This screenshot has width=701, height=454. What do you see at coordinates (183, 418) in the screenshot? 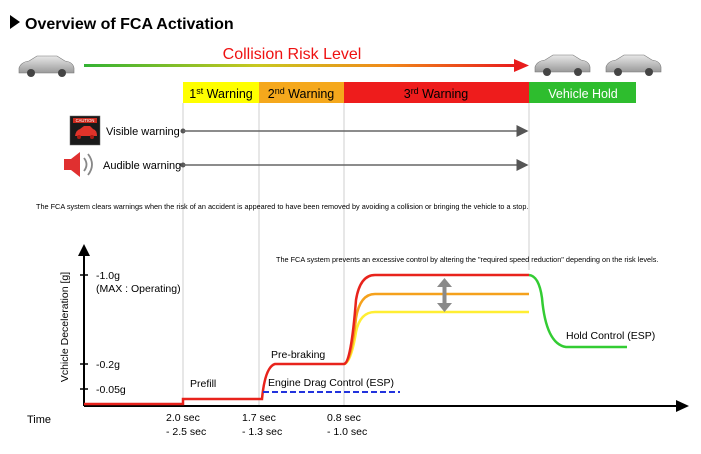
I see `x-tick-1-line1: 2.0 sec` at bounding box center [183, 418].